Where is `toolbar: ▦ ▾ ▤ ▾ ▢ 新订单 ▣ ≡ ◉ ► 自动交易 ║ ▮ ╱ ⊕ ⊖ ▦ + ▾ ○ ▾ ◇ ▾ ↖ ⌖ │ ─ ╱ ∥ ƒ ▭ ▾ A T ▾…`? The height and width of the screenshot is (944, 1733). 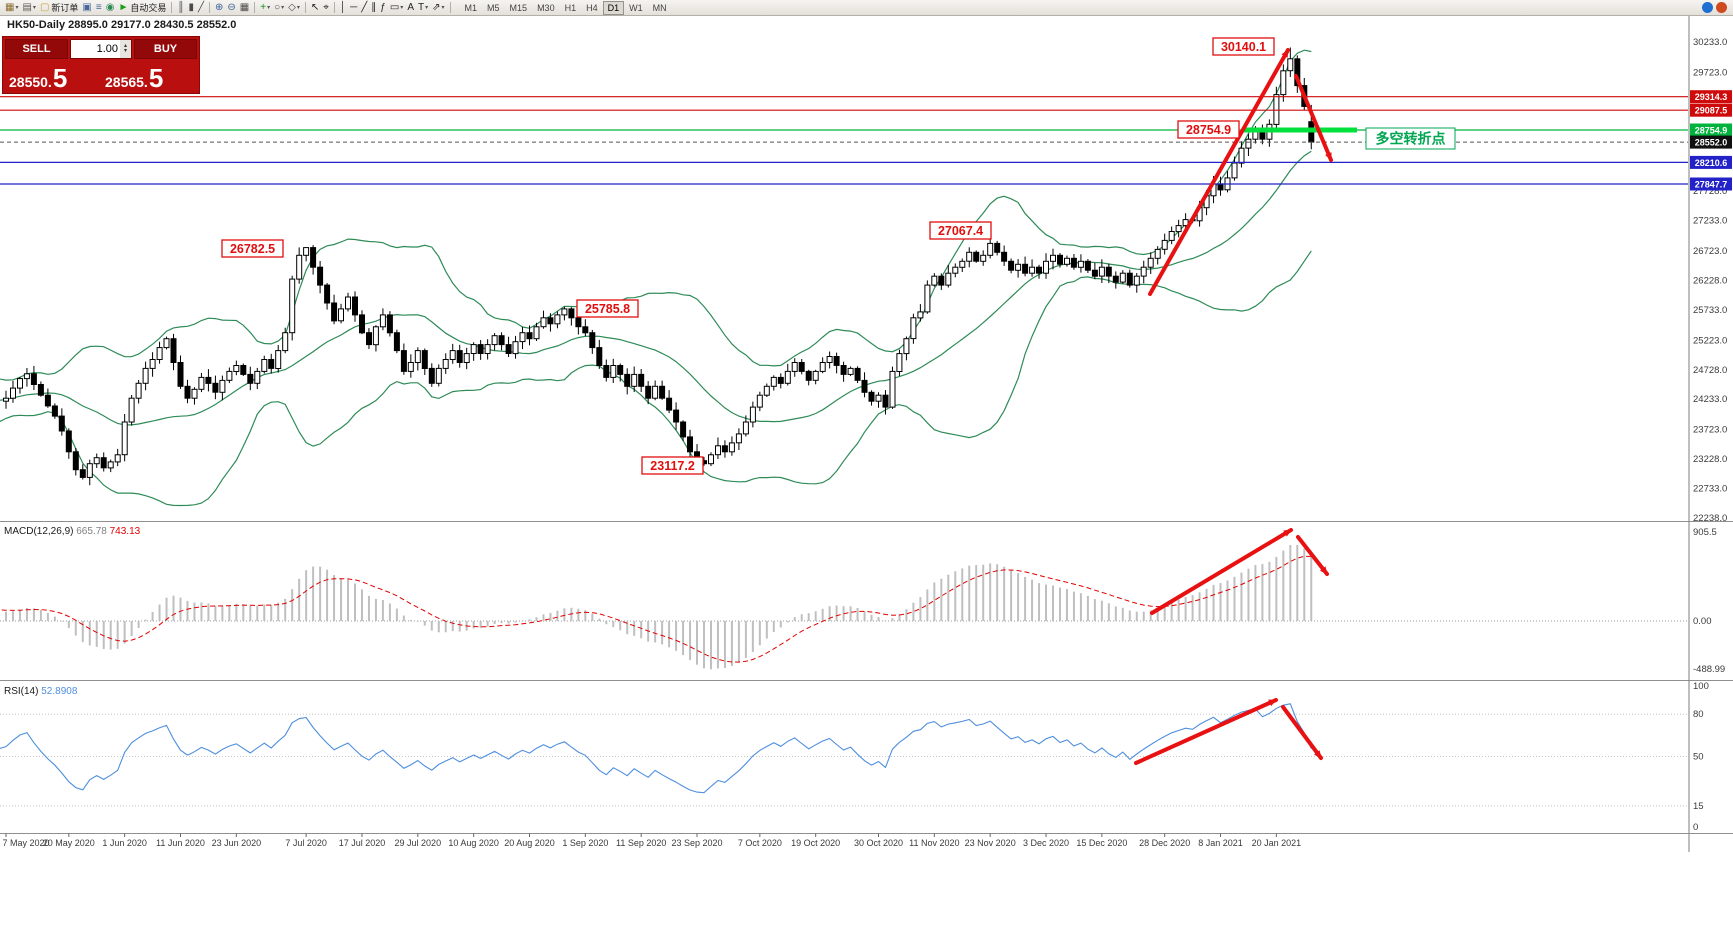
toolbar: ▦ ▾ ▤ ▾ ▢ 新订单 ▣ ≡ ◉ ► 自动交易 ║ ▮ ╱ ⊕ ⊖ ▦ + ▾ ○ ▾ ◇ ▾ ↖ ⌖ │ ─ ╱ ∥ ƒ ▭ ▾ A T ▾… is located at coordinates (866, 8).